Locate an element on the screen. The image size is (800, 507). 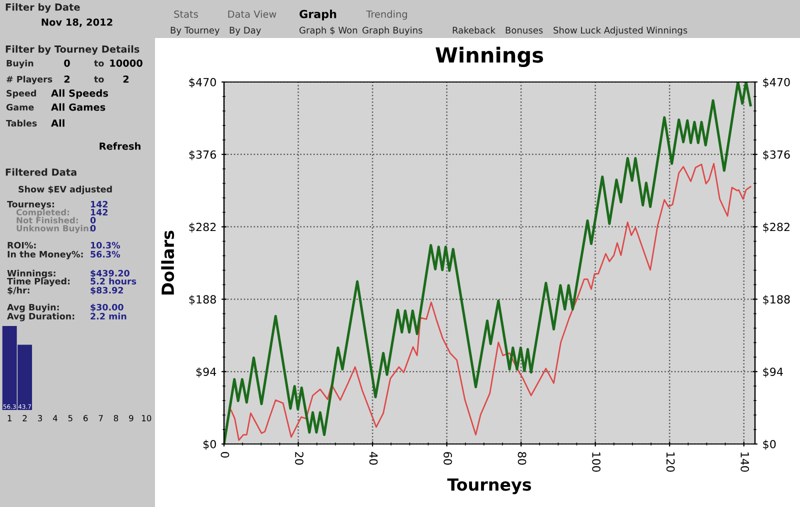
text: 2.2 min is located at coordinates (108, 316).